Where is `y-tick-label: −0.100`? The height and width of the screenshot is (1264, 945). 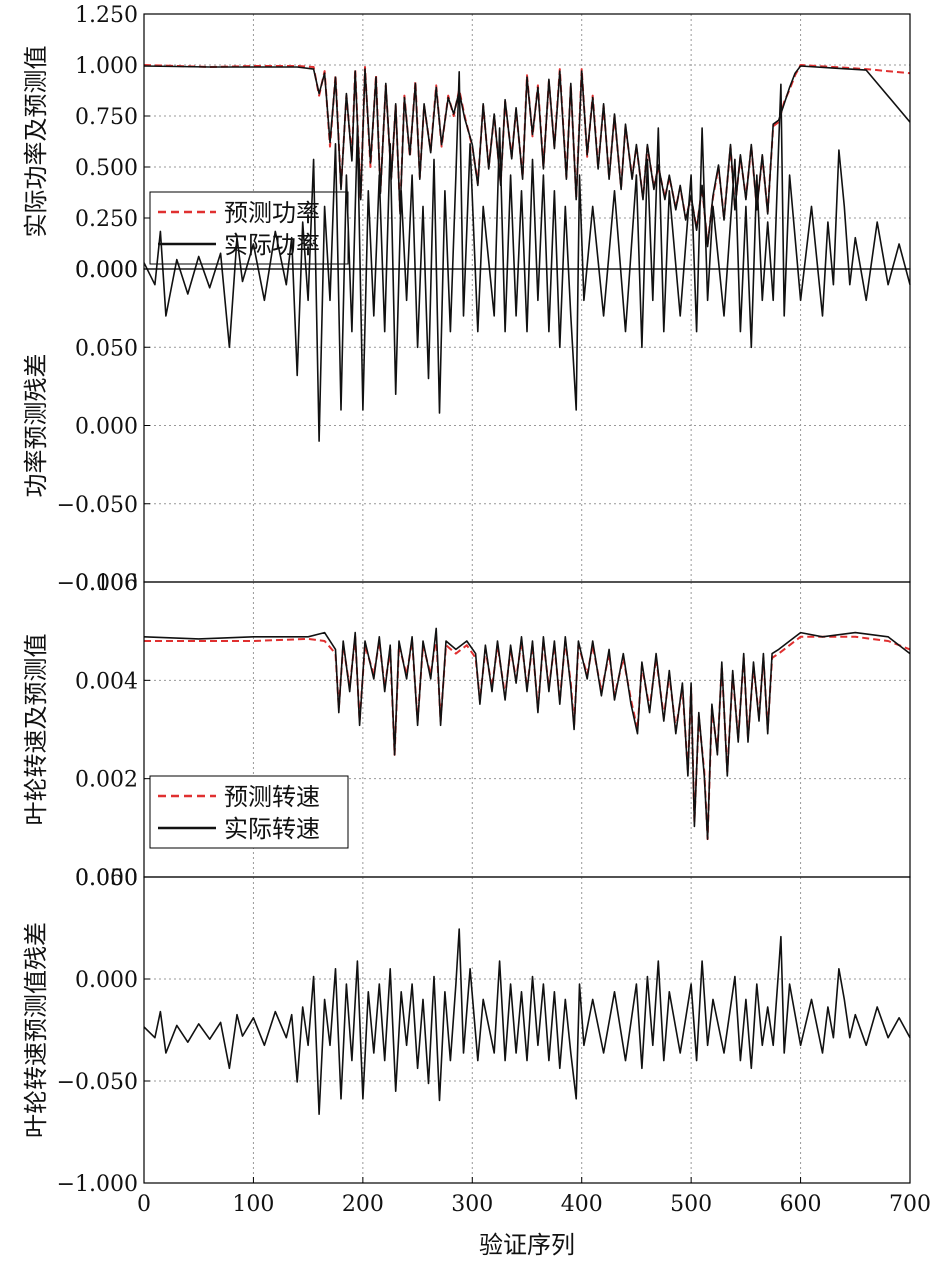
y-tick-label: −0.100 is located at coordinates (97, 583).